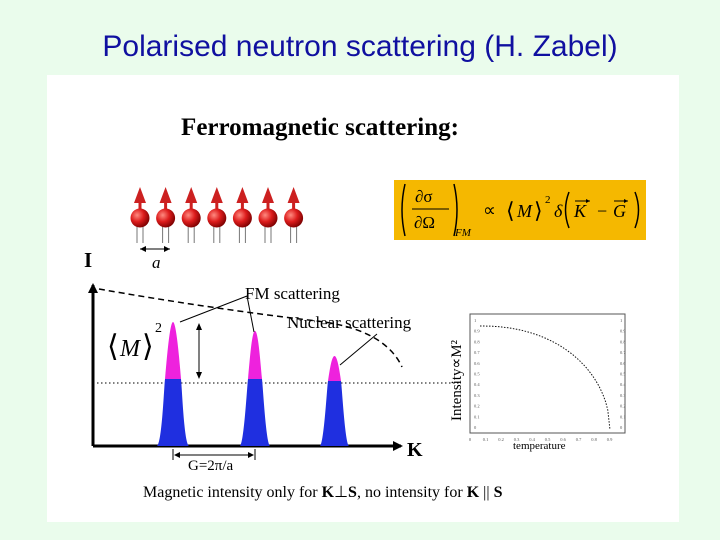 The height and width of the screenshot is (540, 720). I want to click on inset-y-tick-label: 0.7, so click(477, 352).